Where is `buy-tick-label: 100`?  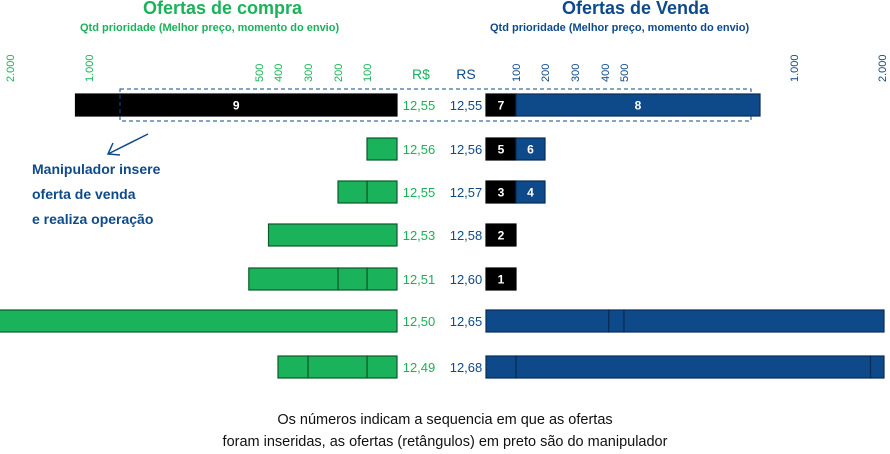 buy-tick-label: 100 is located at coordinates (368, 73).